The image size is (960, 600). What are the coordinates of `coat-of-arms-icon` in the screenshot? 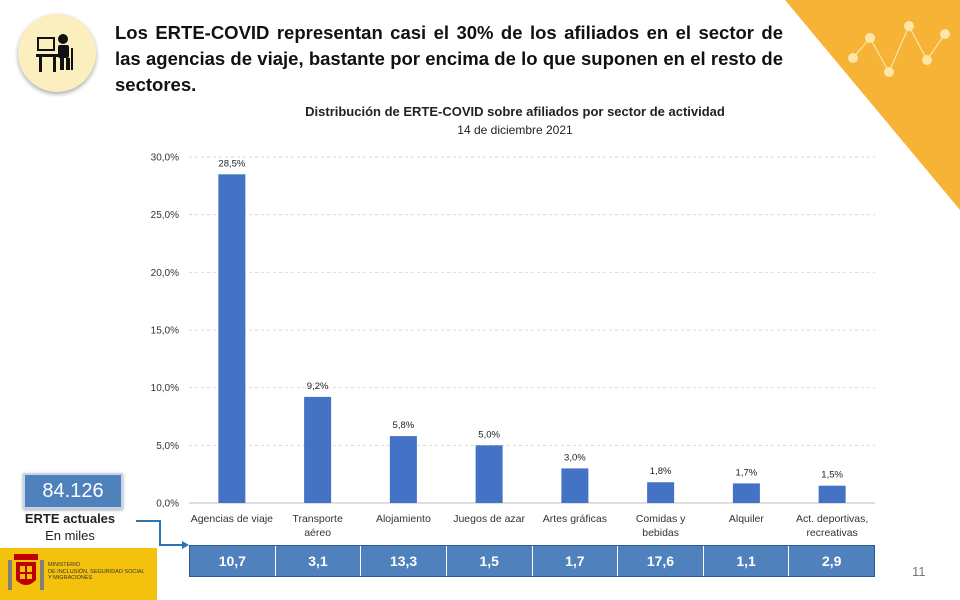 It's located at (26, 572).